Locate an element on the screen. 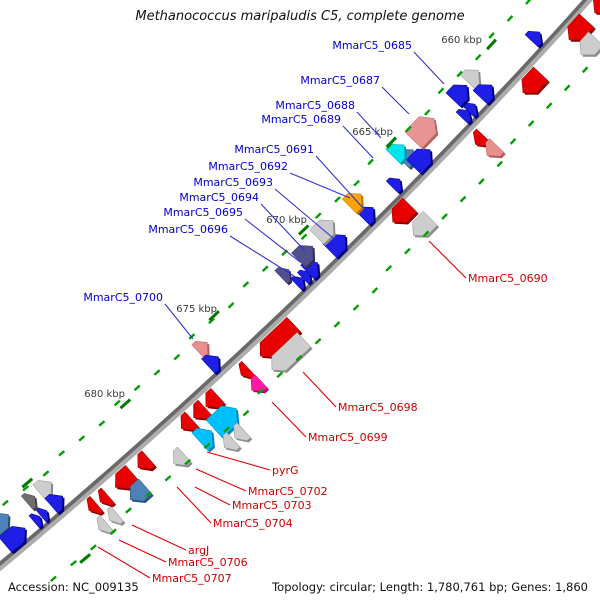  gene-label: MmarC5_0689 is located at coordinates (301, 119).